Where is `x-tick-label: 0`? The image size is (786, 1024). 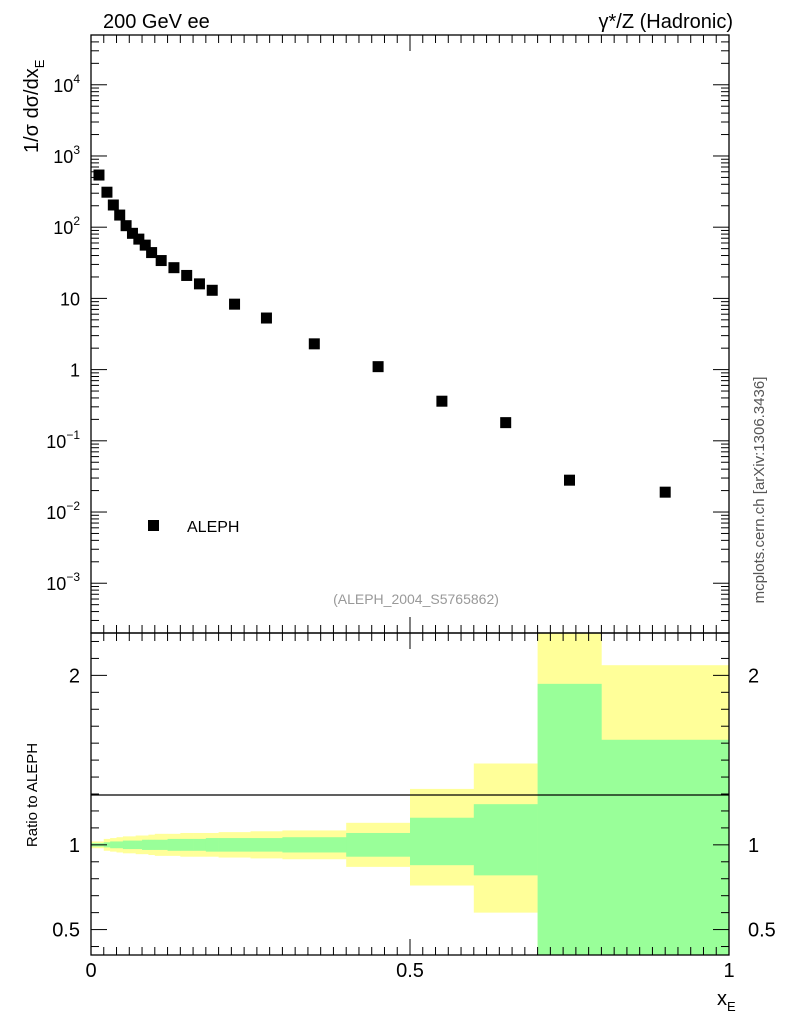 x-tick-label: 0 is located at coordinates (90, 971).